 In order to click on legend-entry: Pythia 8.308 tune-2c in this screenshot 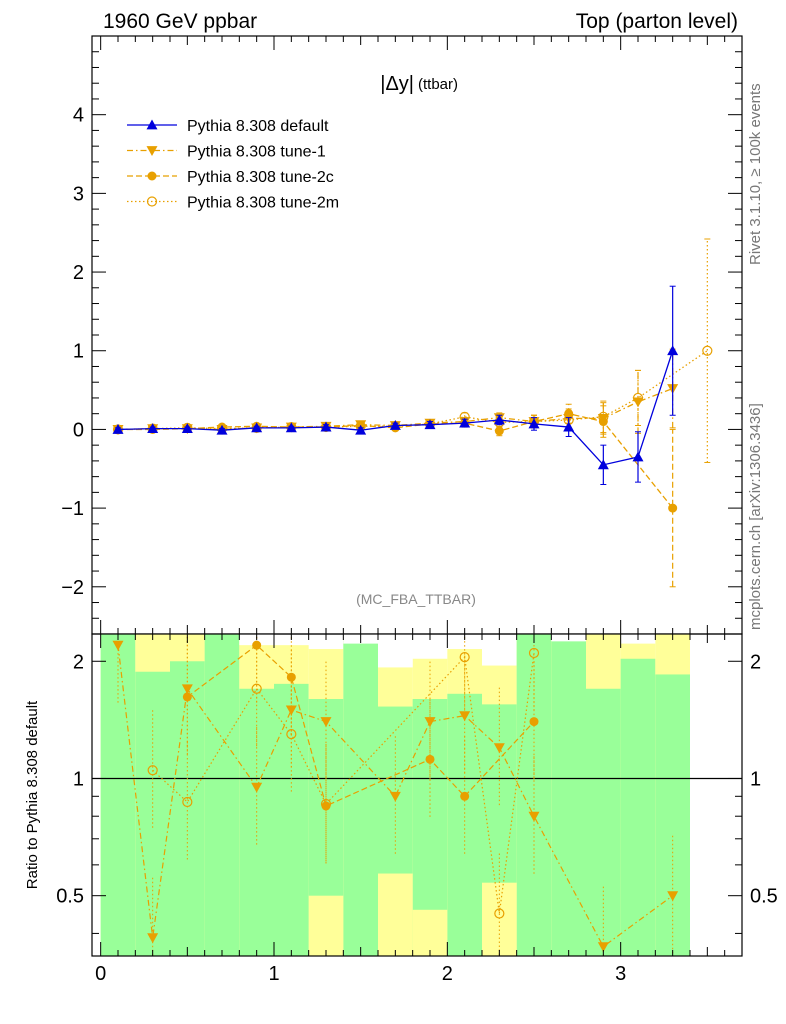, I will do `click(230, 177)`.